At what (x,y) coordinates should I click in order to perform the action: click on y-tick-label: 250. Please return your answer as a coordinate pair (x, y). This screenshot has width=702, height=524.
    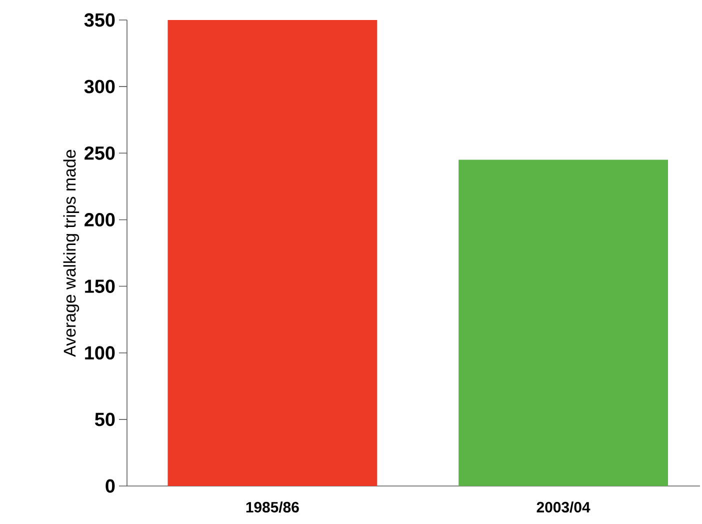
    Looking at the image, I should click on (99, 153).